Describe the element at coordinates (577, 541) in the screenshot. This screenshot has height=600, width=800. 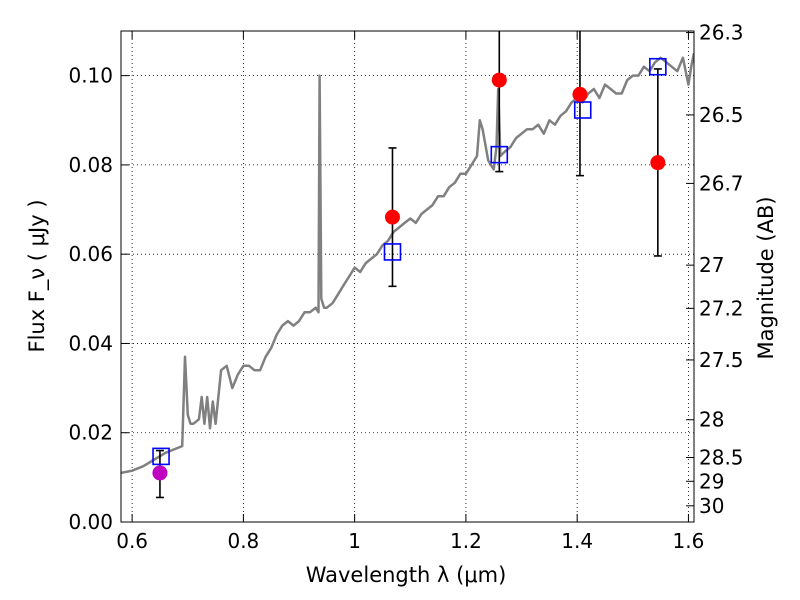
I see `x-tick-label: 1.4` at that location.